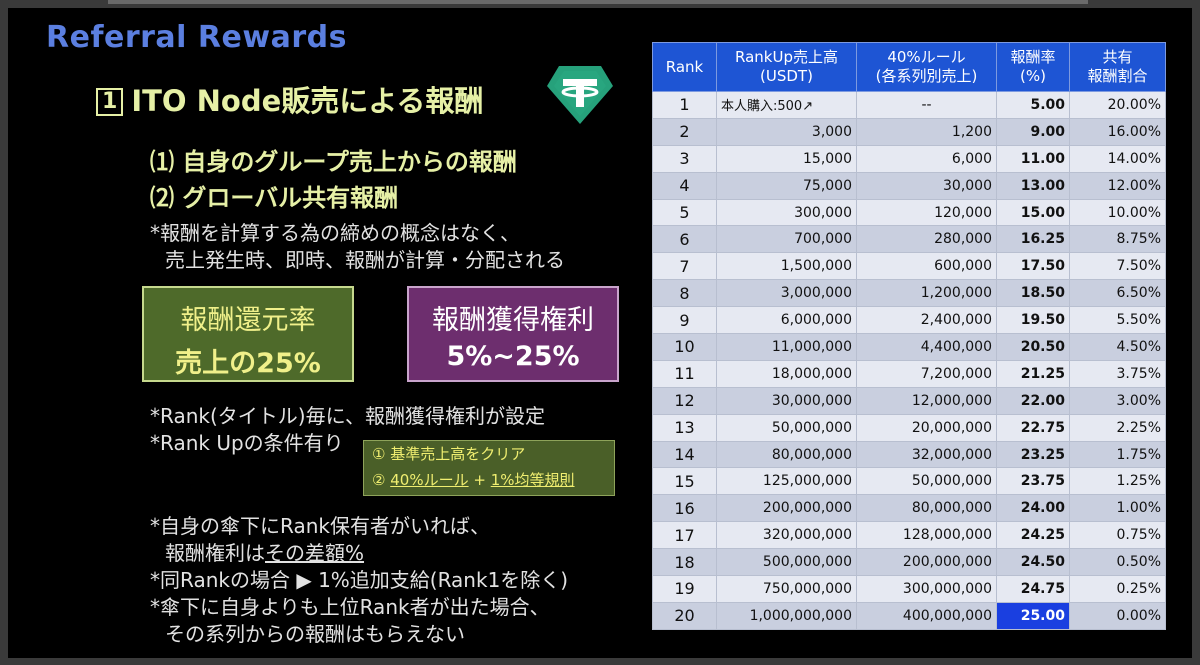 The image size is (1200, 665). I want to click on cell-rank: 5, so click(684, 212).